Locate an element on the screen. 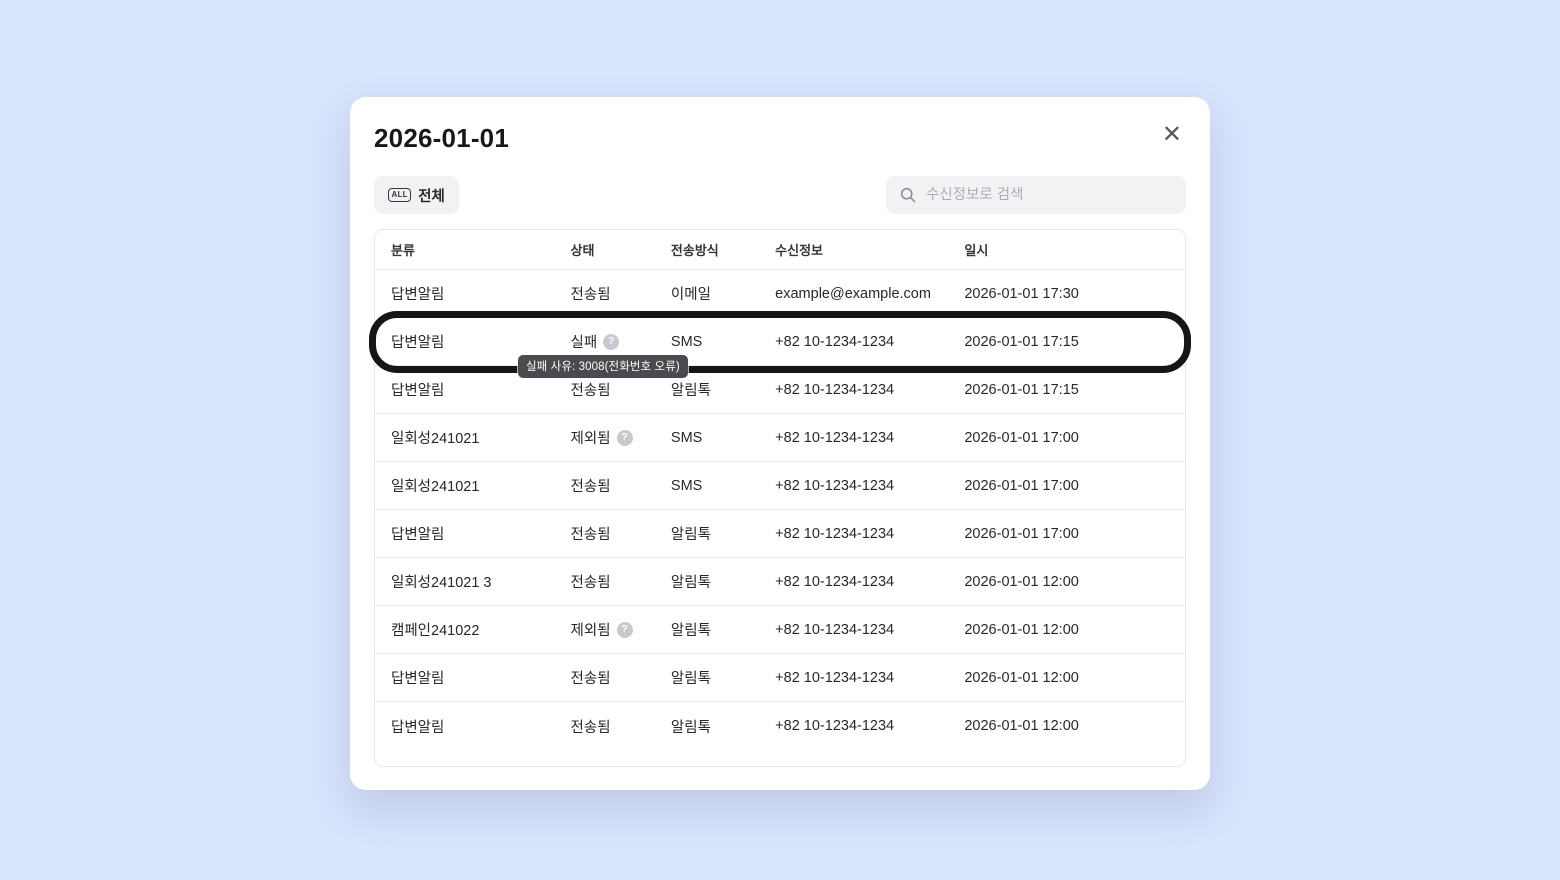 This screenshot has height=880, width=1560. filter-label: 전체 is located at coordinates (431, 196).